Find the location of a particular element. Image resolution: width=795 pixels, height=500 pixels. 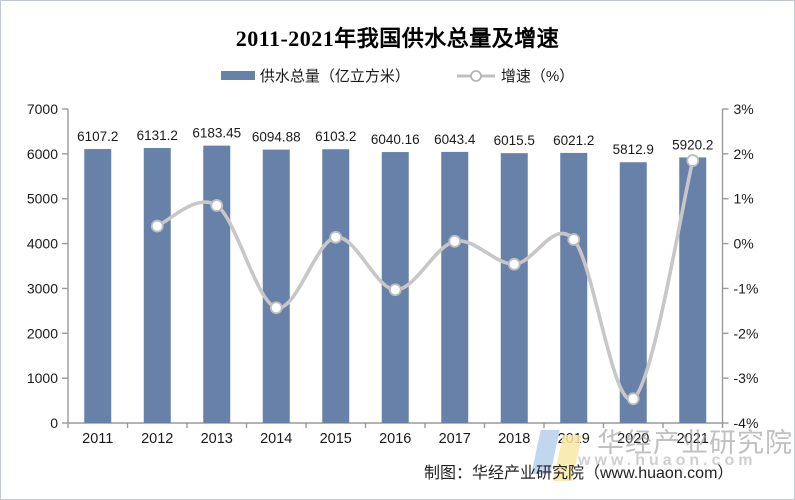

right-axis-tick-label: -1% is located at coordinates (746, 288).